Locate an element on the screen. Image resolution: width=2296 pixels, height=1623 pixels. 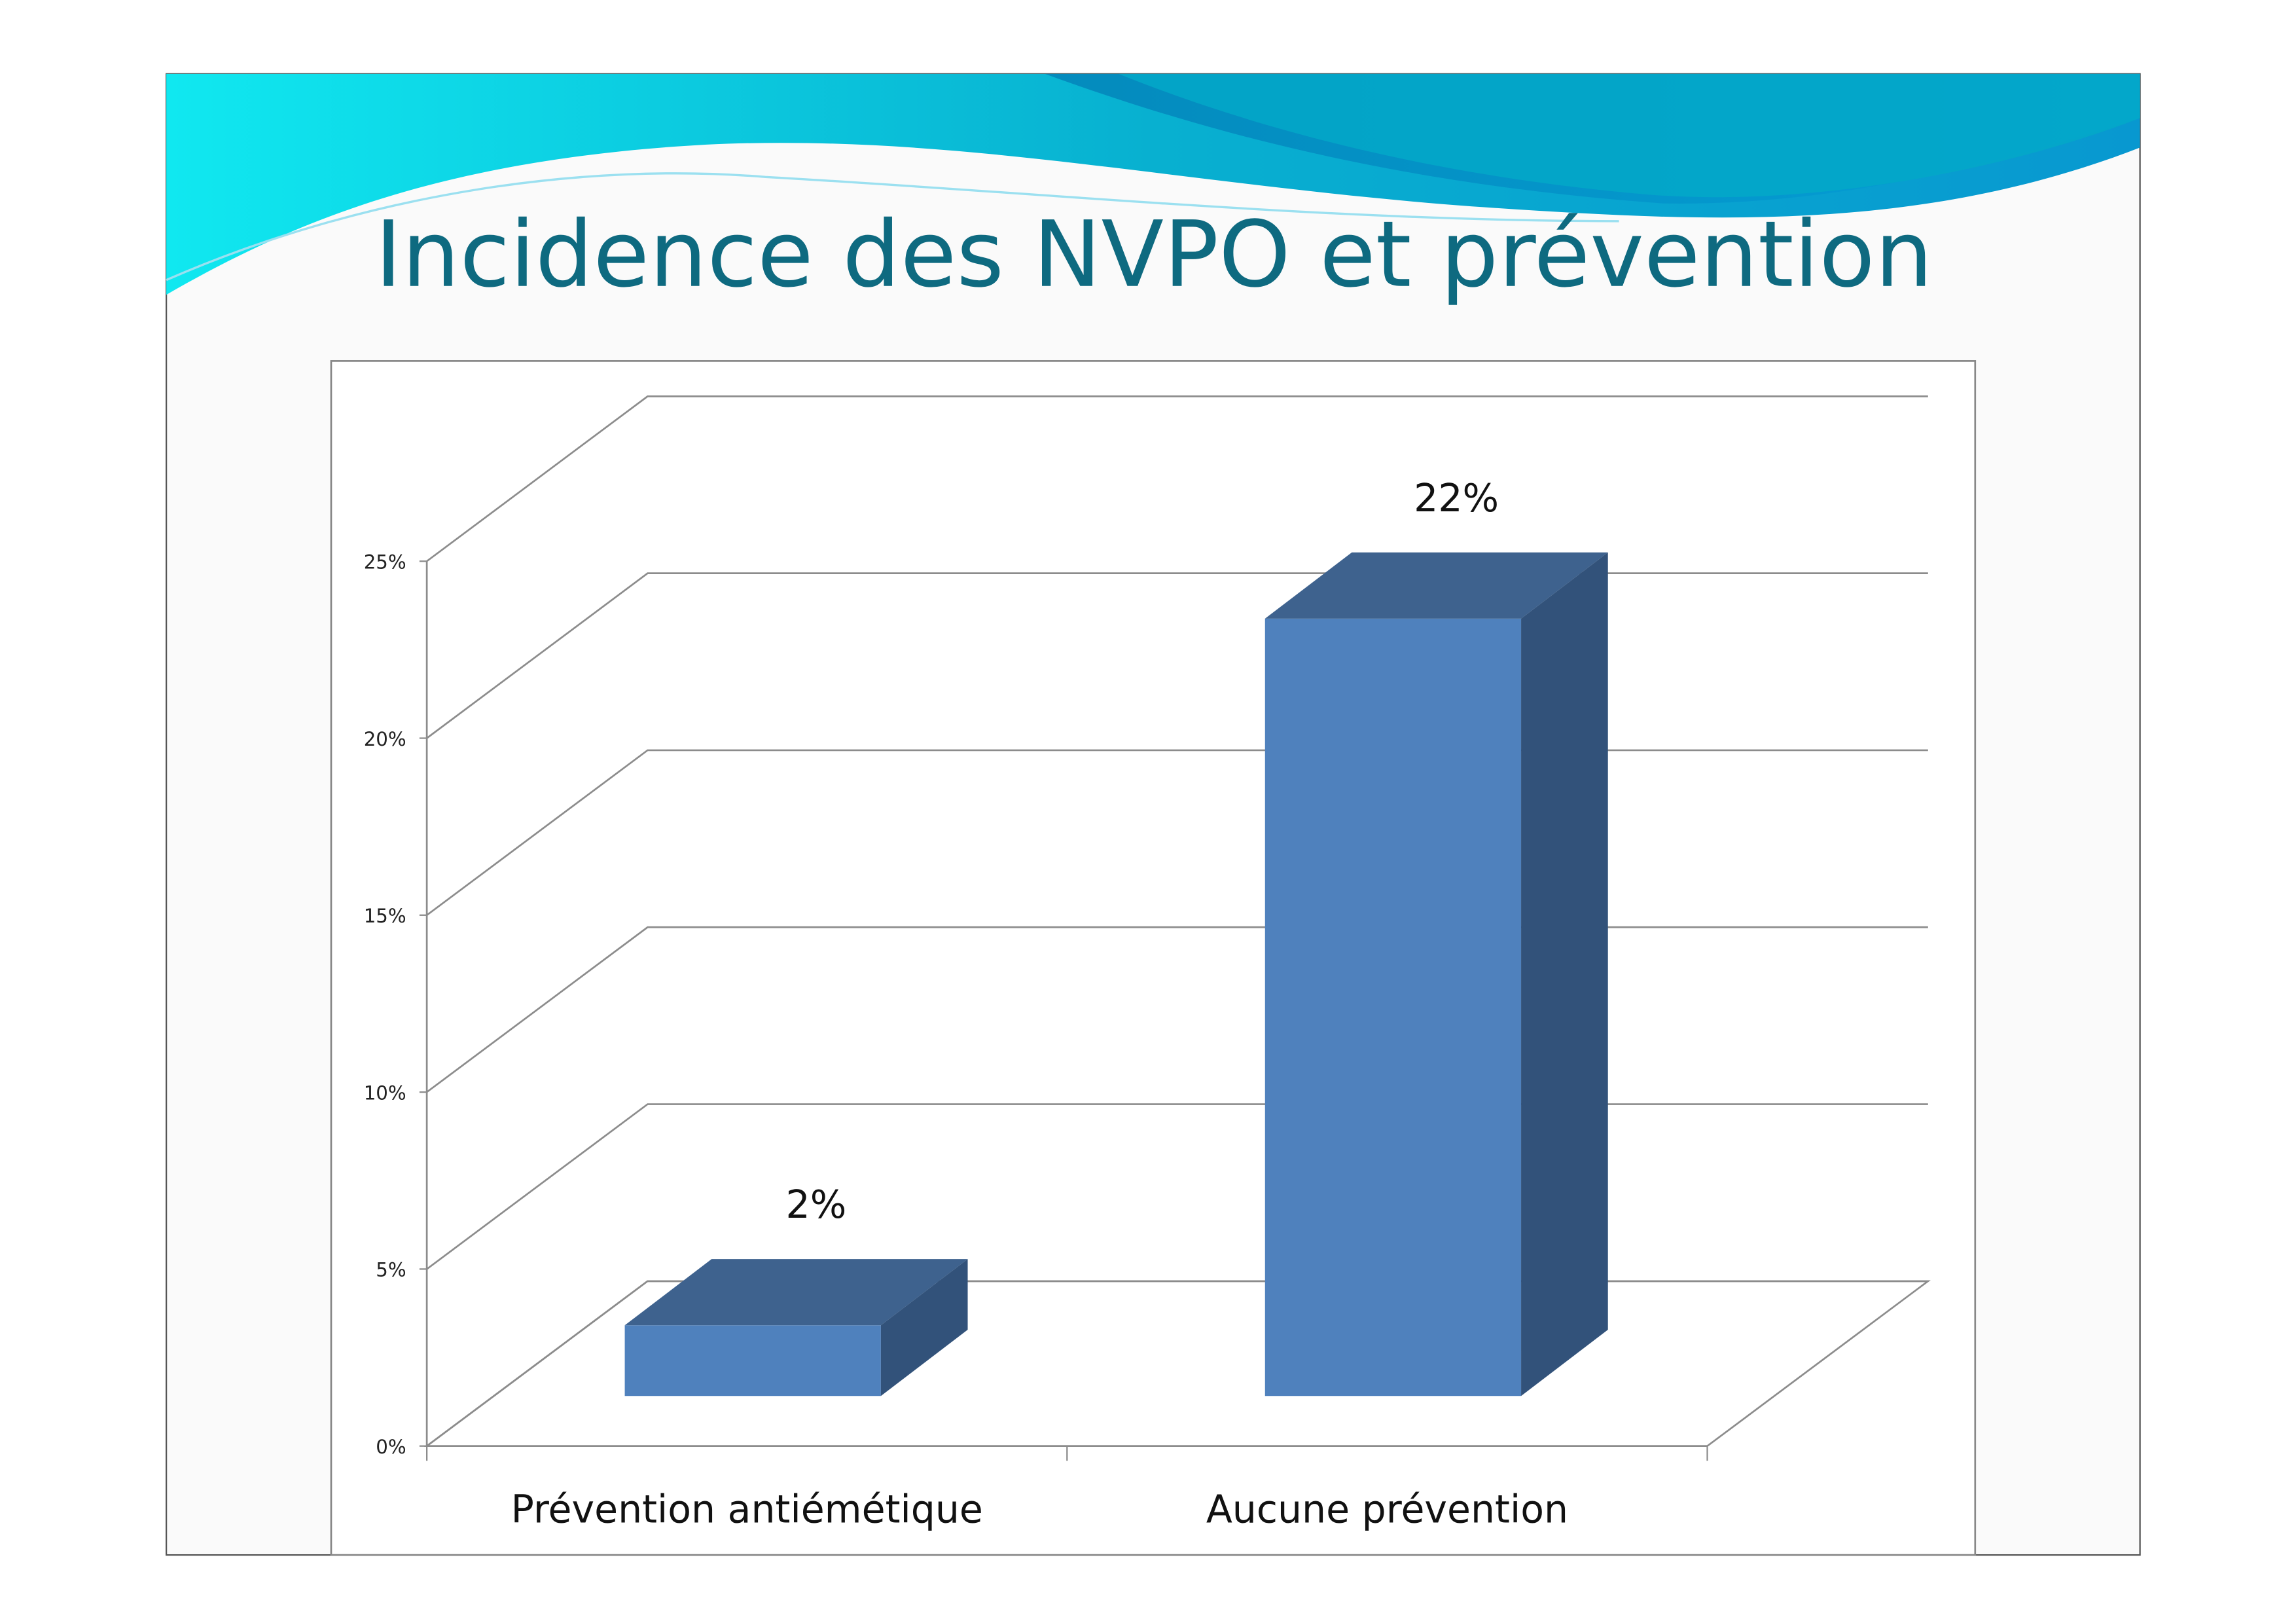
y-tick-label: 5% is located at coordinates (391, 1270).